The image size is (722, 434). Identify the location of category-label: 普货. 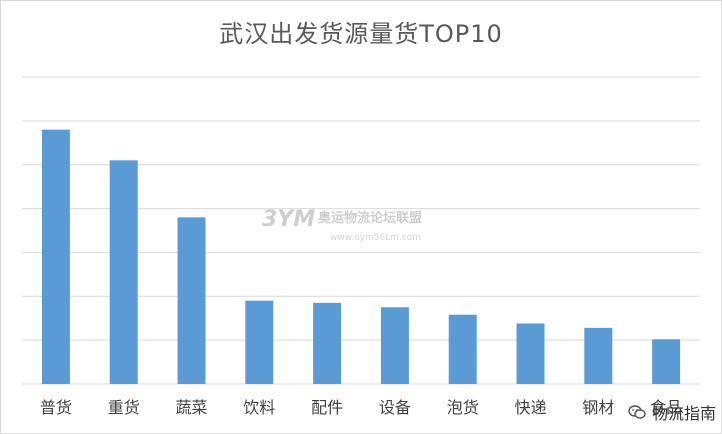
(56, 407).